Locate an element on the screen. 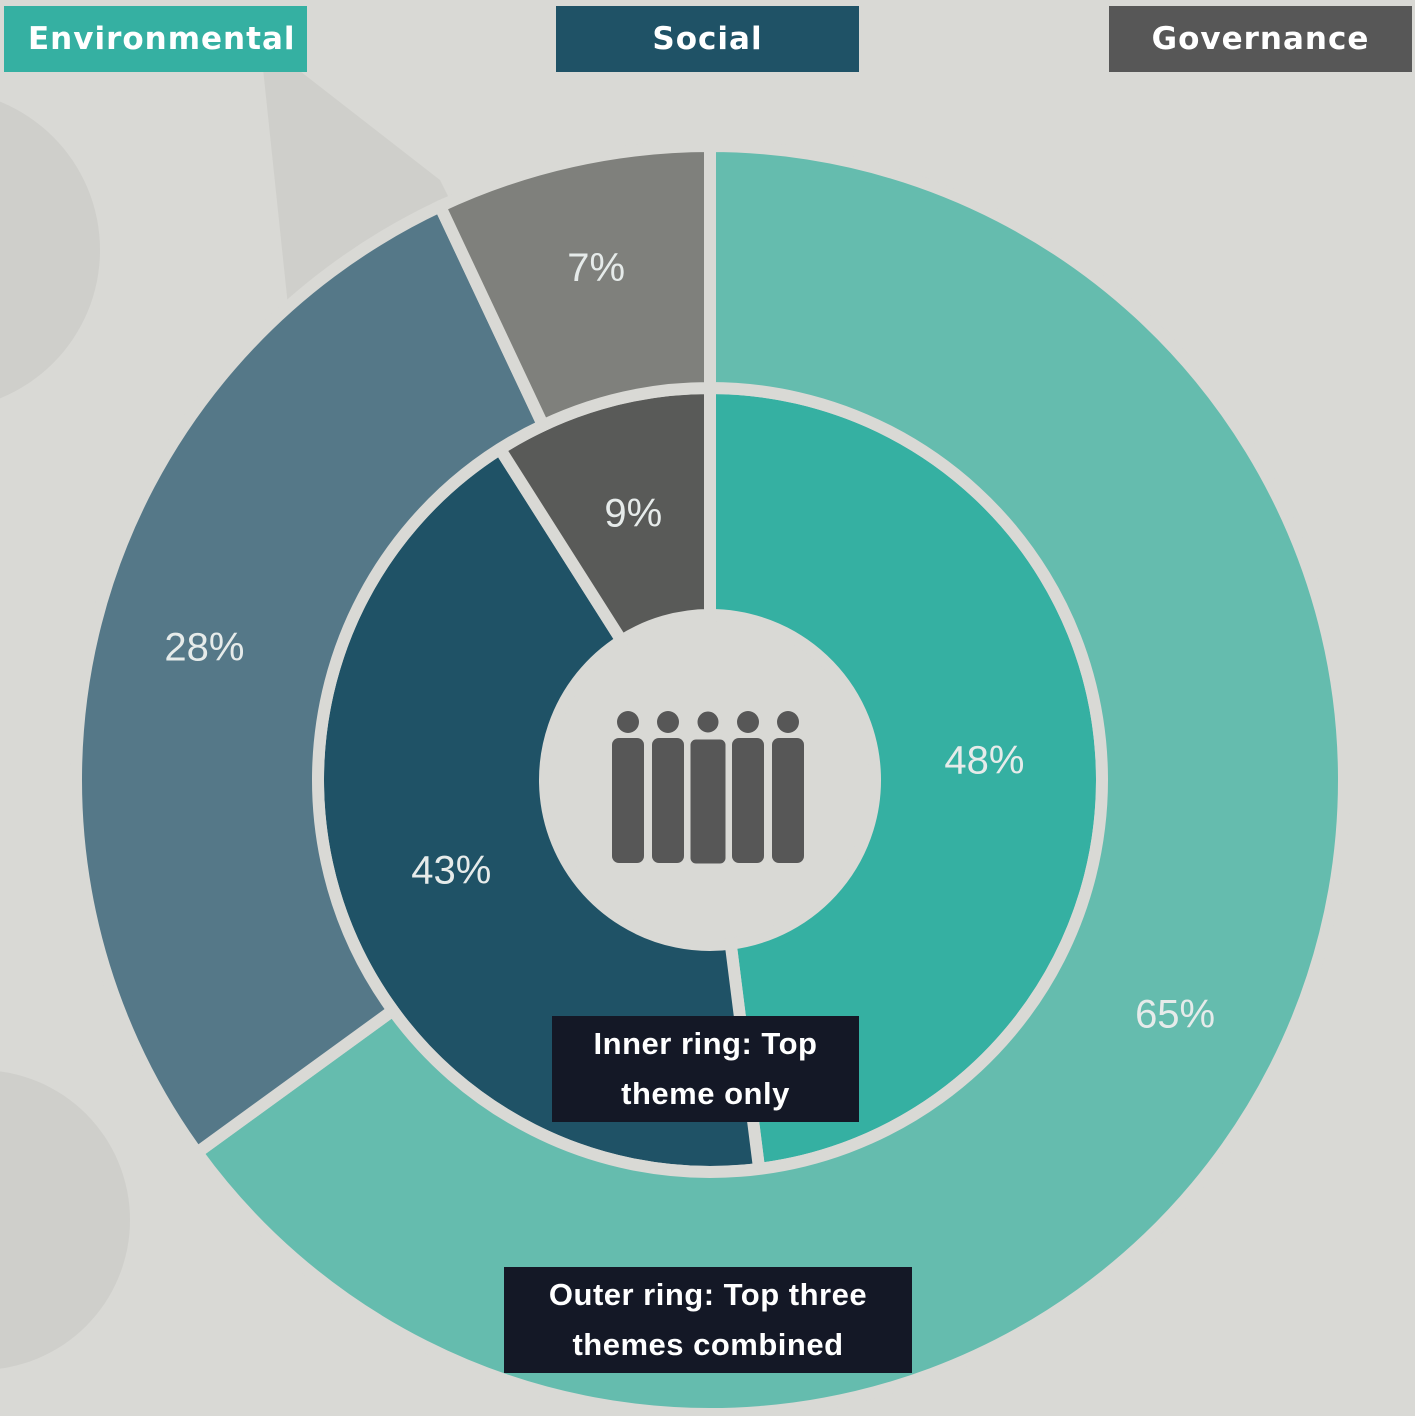  legend-item: Environmental is located at coordinates (155, 39).